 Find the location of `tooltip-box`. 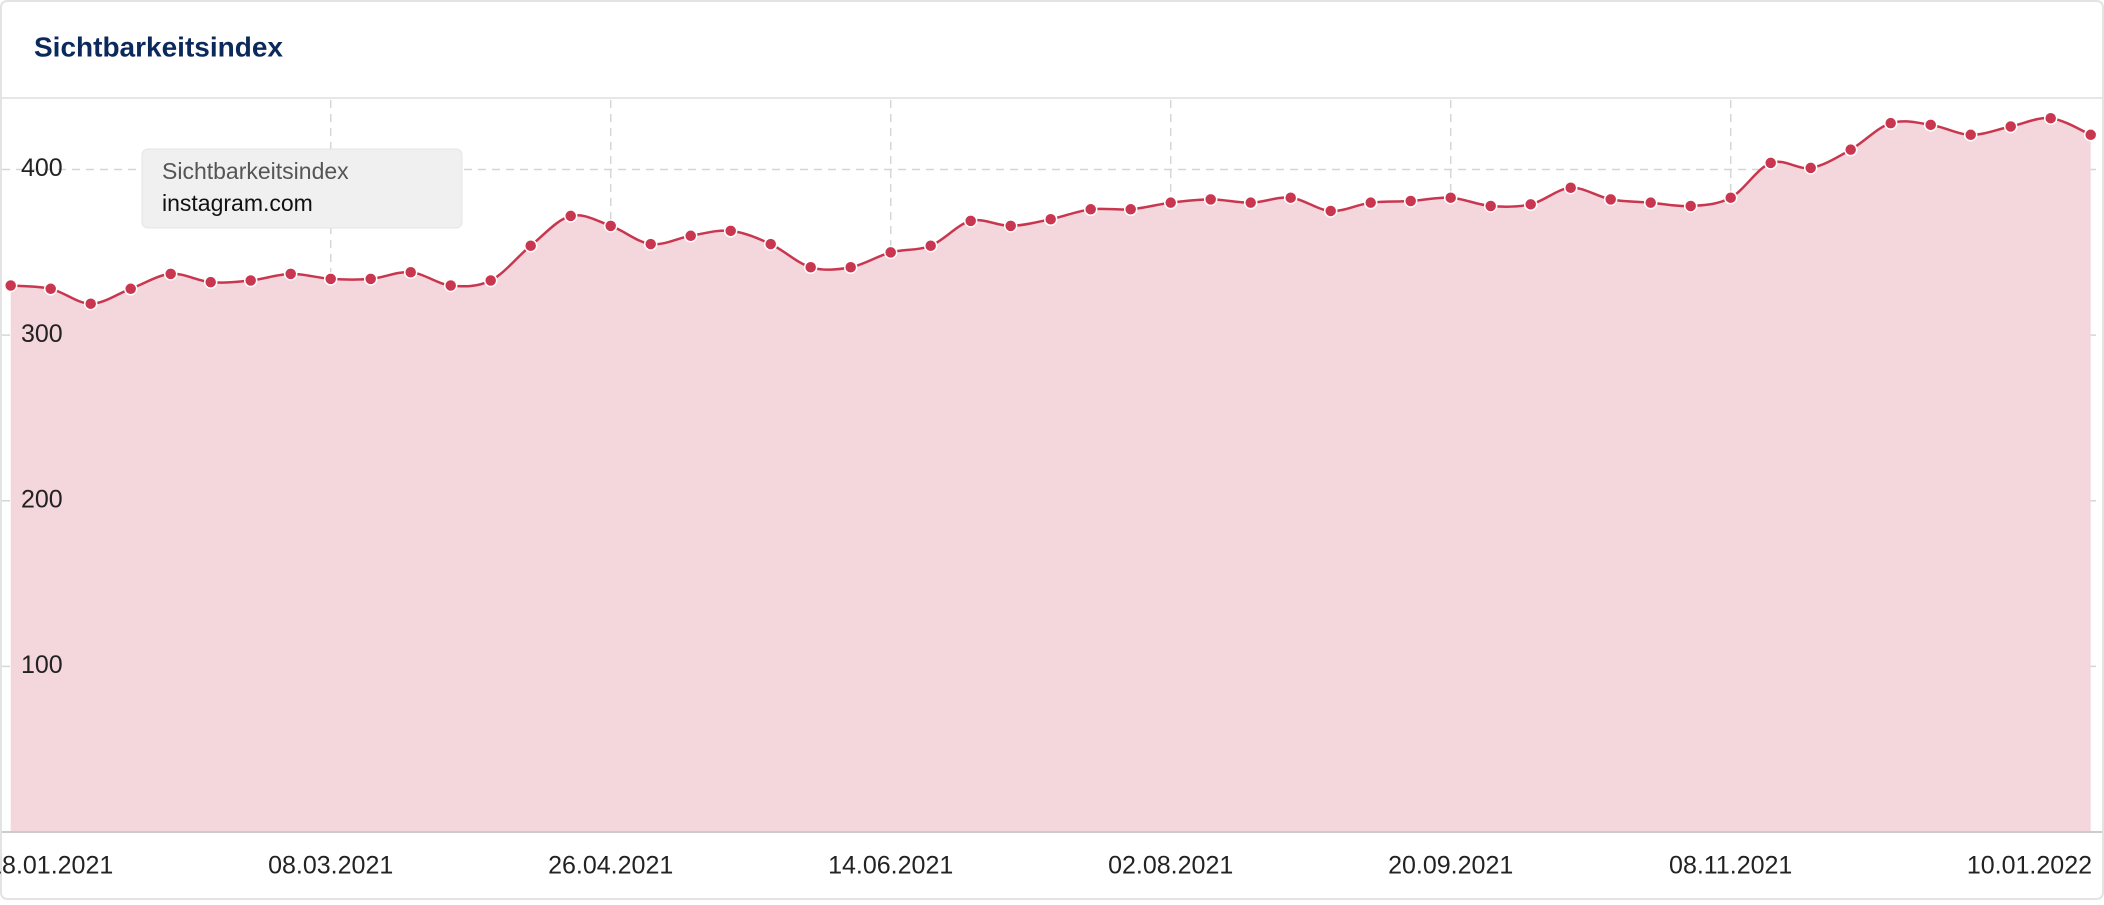

tooltip-box is located at coordinates (302, 188).